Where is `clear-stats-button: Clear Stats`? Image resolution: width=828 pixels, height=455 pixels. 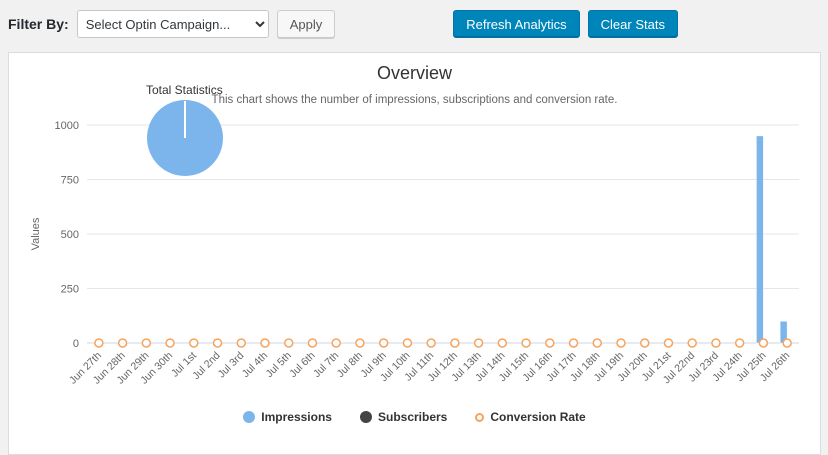 clear-stats-button: Clear Stats is located at coordinates (632, 24).